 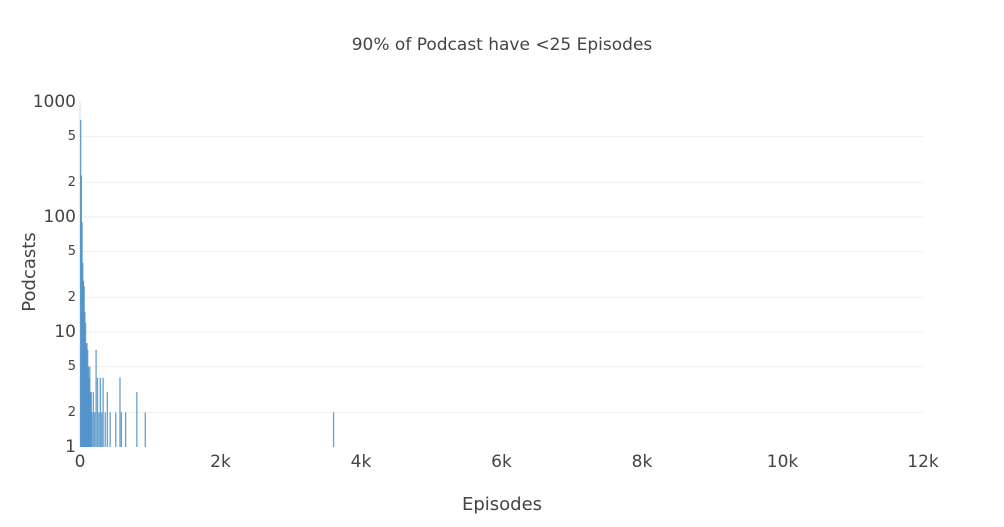 I want to click on x-tick-label: 10k, so click(x=783, y=462).